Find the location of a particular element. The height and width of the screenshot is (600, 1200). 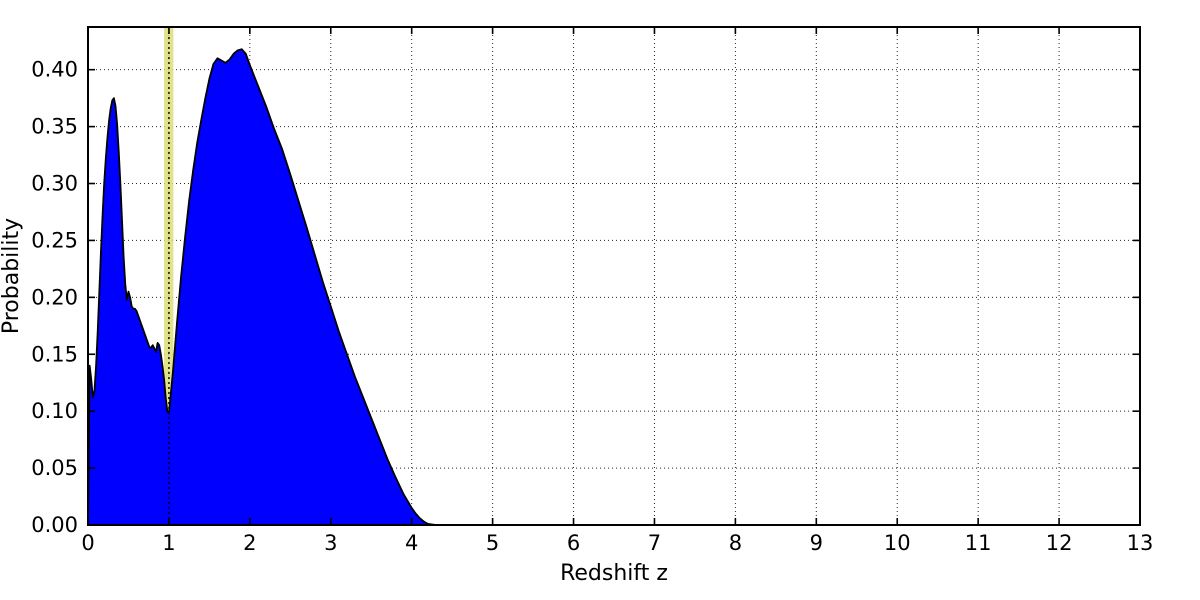

y-tick-label: 0.20 is located at coordinates (54, 297).